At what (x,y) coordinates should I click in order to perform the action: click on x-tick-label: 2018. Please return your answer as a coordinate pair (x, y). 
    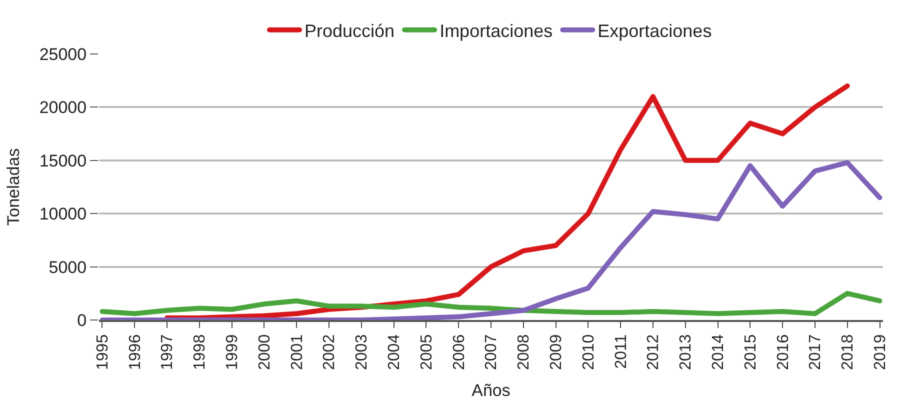
    Looking at the image, I should click on (848, 352).